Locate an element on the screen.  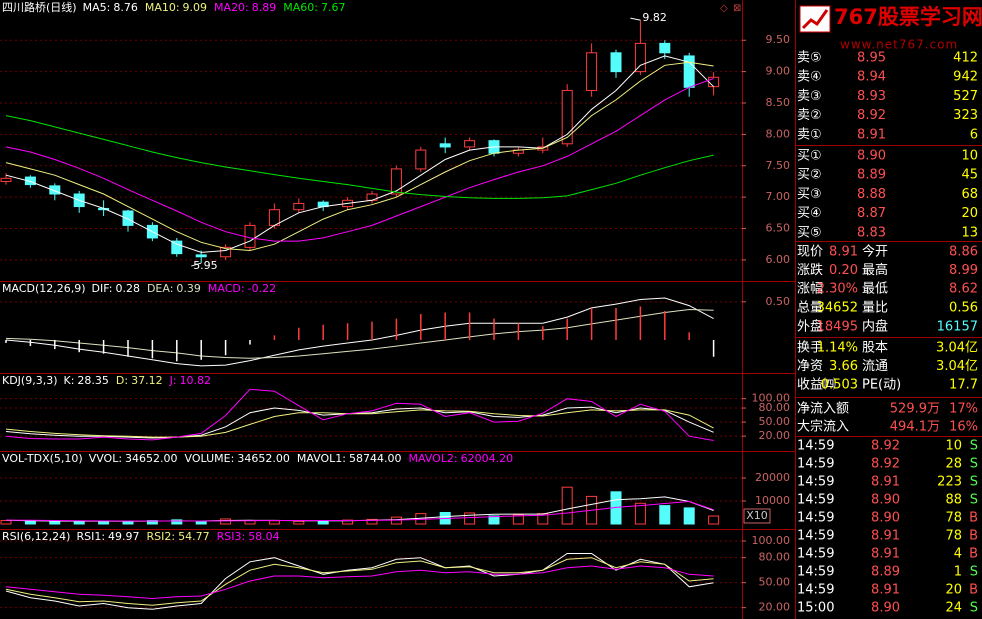
flow-value: 494.1万 is located at coordinates (915, 427).